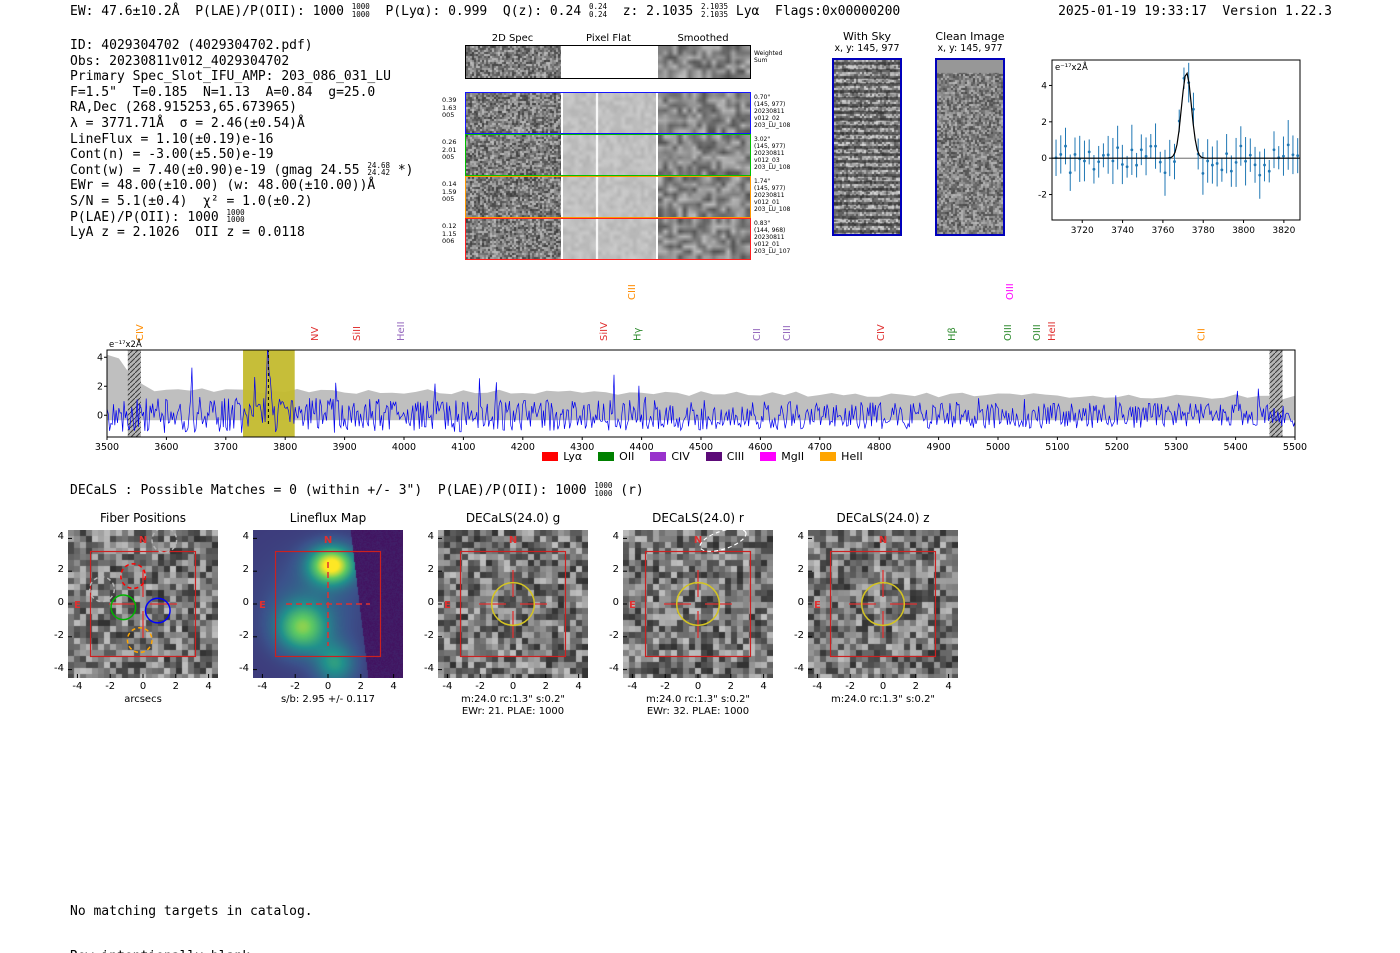 This screenshot has height=953, width=1400. Describe the element at coordinates (1176, 447) in the screenshot. I see `x-tick-label: 5300` at that location.